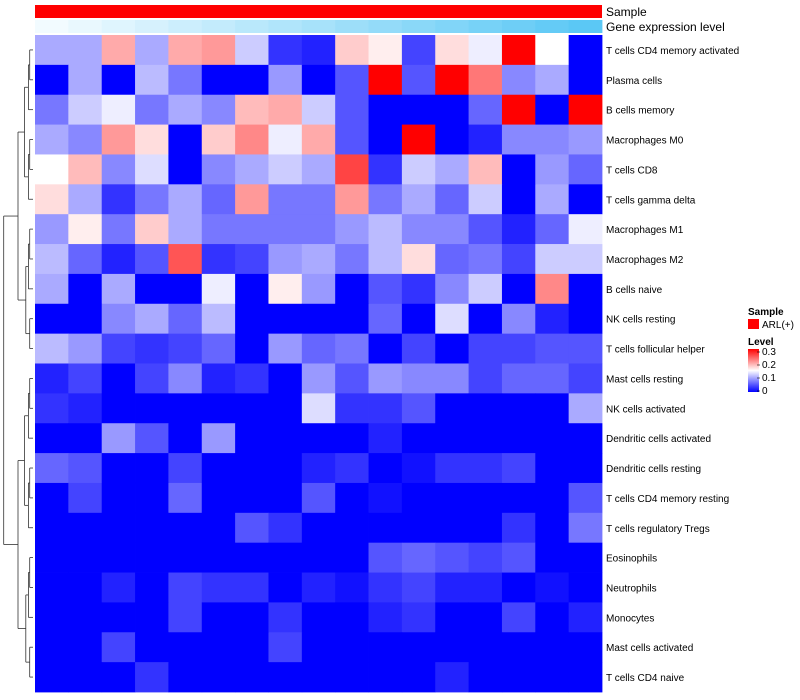 This screenshot has width=800, height=700. I want to click on legend-tick-label: 0.2, so click(769, 365).